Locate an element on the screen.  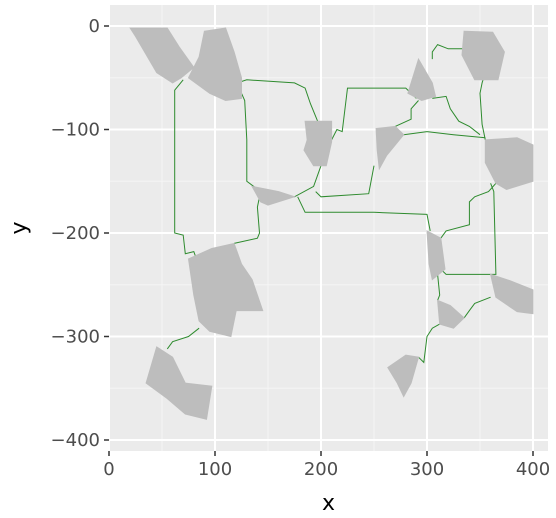
x-tick-label: 100 is located at coordinates (215, 469).